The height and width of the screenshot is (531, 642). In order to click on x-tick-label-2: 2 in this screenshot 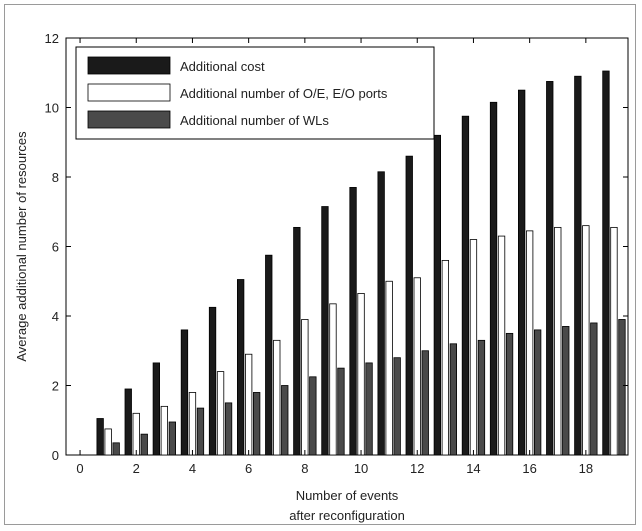, I will do `click(136, 468)`.